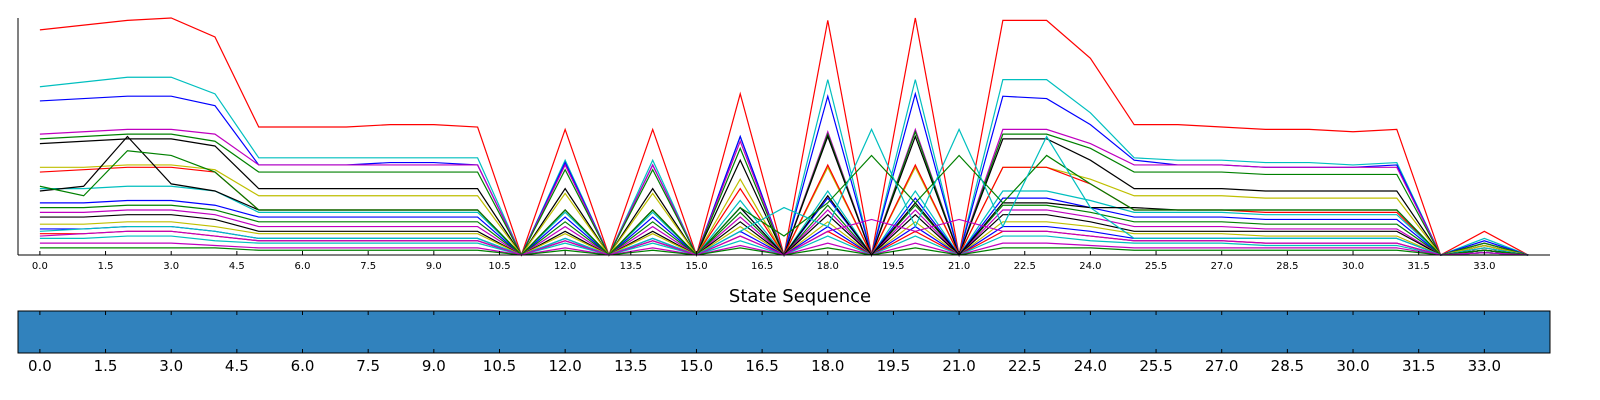  I want to click on state-x-tick-label: 18.0, so click(827, 366).